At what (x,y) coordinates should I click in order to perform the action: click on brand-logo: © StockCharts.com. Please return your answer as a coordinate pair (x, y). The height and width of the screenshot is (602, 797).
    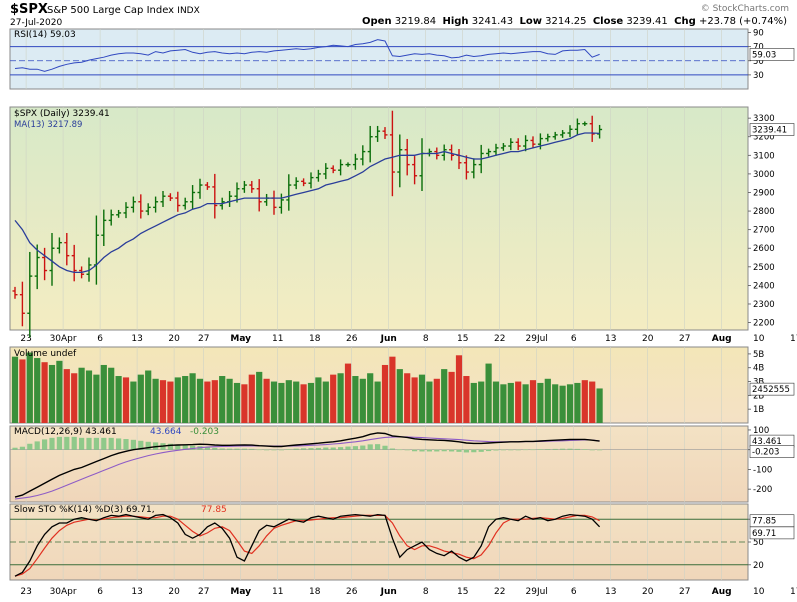
    Looking at the image, I should click on (744, 9).